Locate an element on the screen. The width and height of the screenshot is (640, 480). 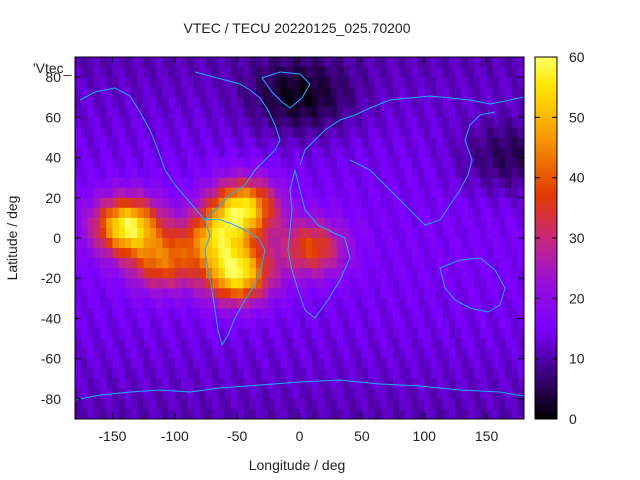
coast-north-america is located at coordinates (142, 154).